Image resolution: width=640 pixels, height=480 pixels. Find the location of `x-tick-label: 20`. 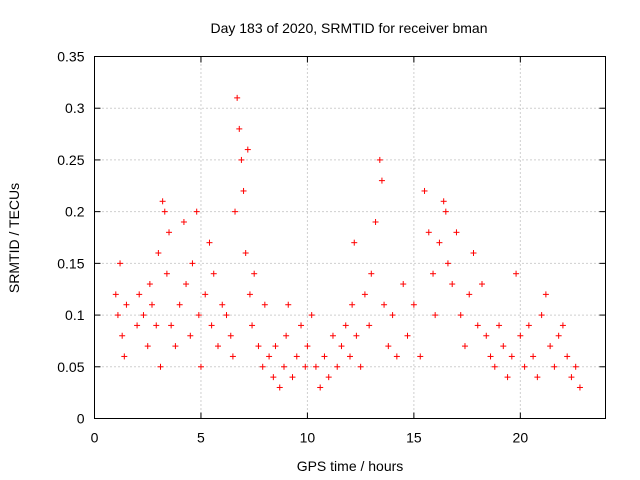

x-tick-label: 20 is located at coordinates (521, 438).